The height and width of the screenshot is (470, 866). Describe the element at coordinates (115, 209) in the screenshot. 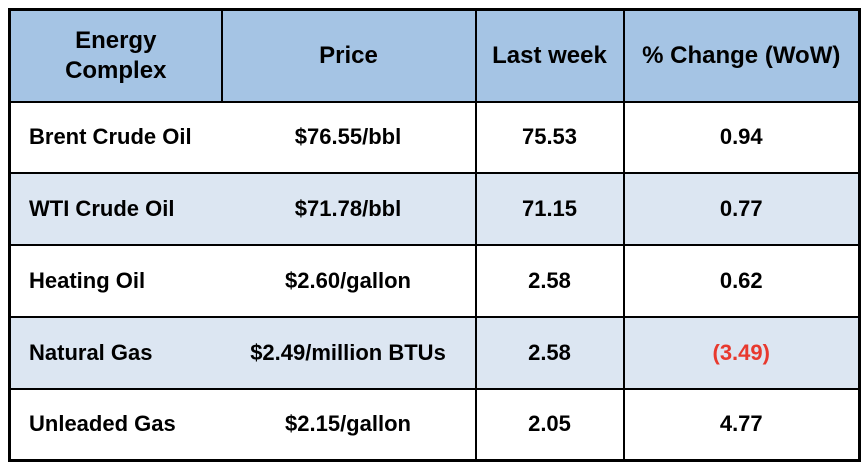

I see `commodity-name: WTI Crude Oil` at that location.